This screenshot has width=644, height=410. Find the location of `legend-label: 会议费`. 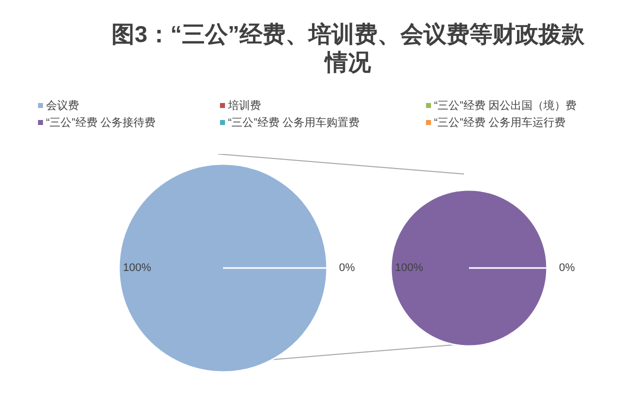

legend-label: 会议费 is located at coordinates (62, 106).